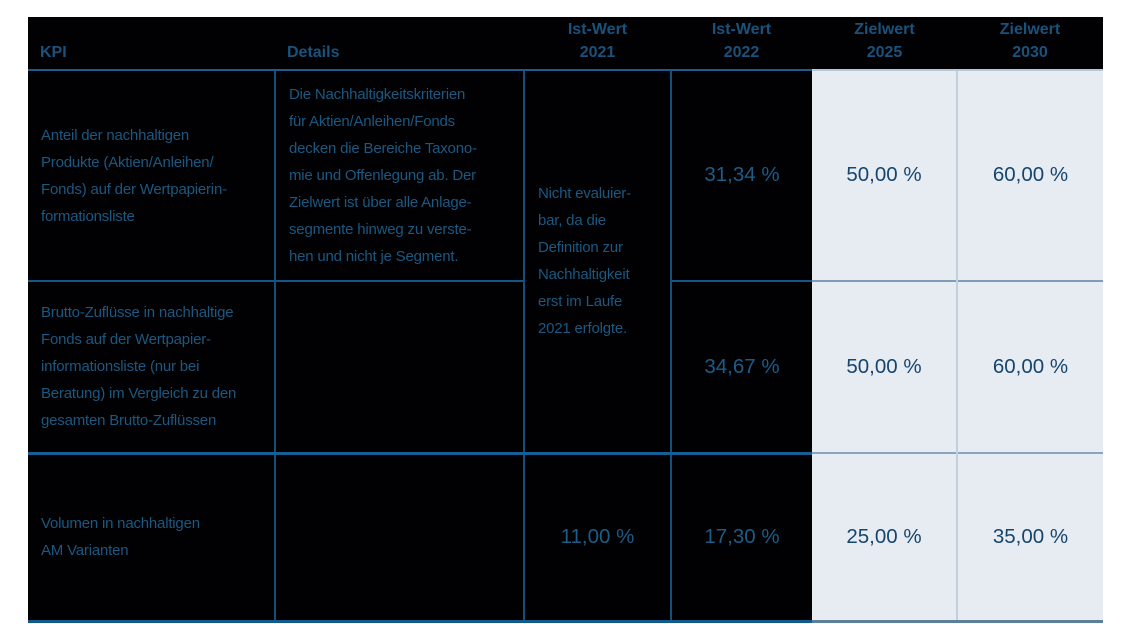 The height and width of the screenshot is (624, 1125). I want to click on kpi-cell: Volumen in nachhaltigen AM Varianten, so click(152, 537).